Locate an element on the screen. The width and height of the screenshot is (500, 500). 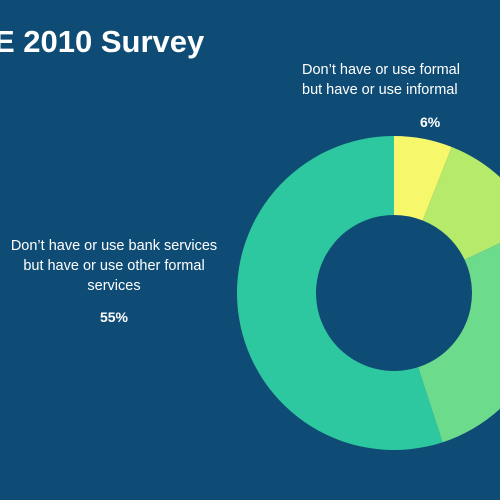
annotation-other-line-3: services is located at coordinates (114, 286).